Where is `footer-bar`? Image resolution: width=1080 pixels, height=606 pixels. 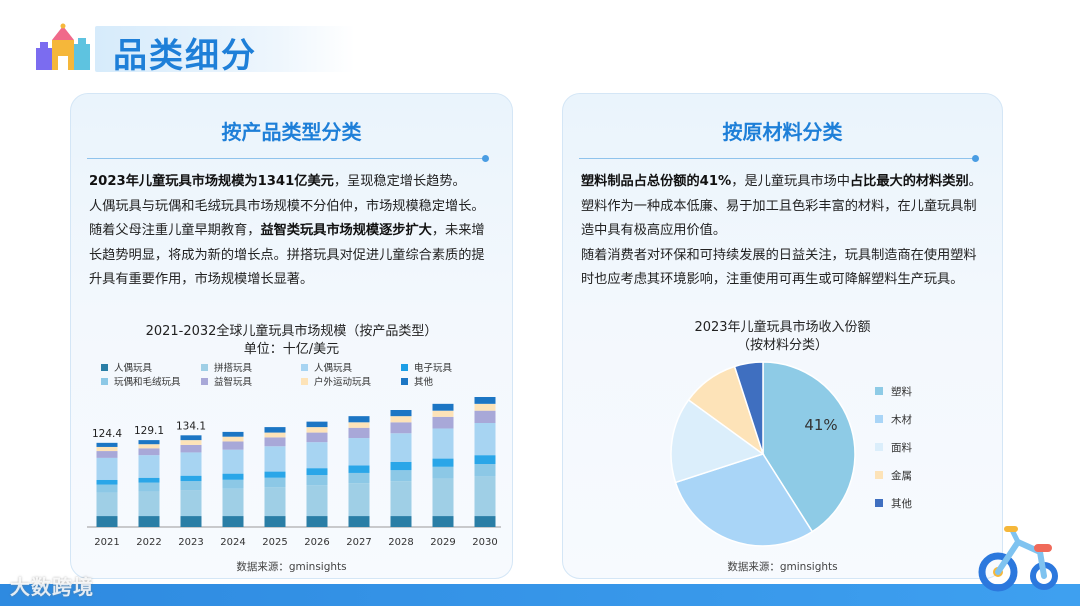
footer-bar is located at coordinates (540, 595).